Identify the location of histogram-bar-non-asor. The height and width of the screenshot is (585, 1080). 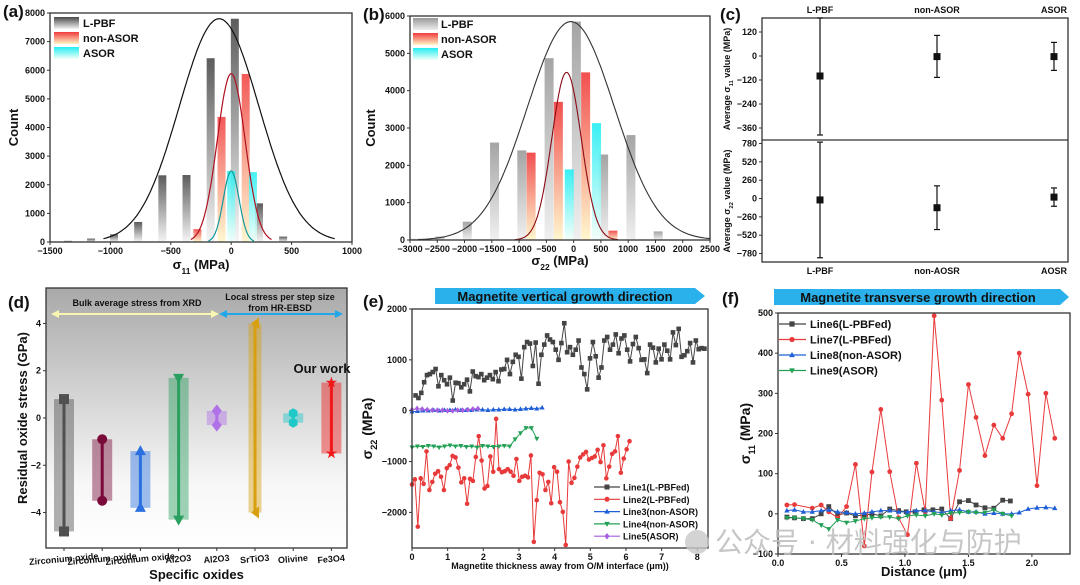
(558, 170).